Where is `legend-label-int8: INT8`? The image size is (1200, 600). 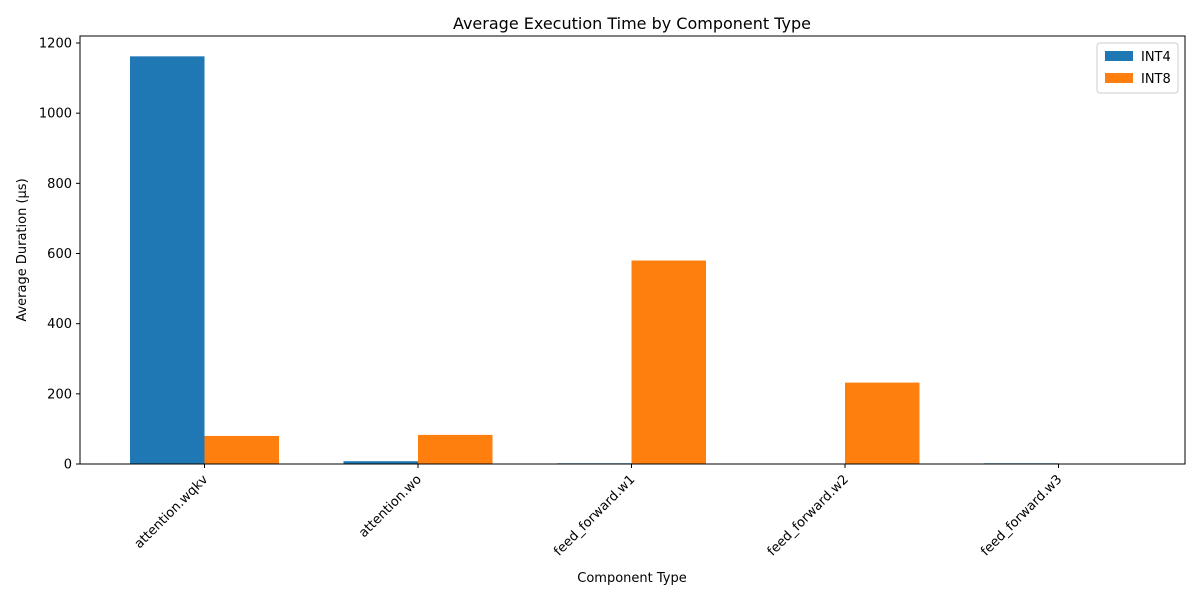
legend-label-int8: INT8 is located at coordinates (1156, 79).